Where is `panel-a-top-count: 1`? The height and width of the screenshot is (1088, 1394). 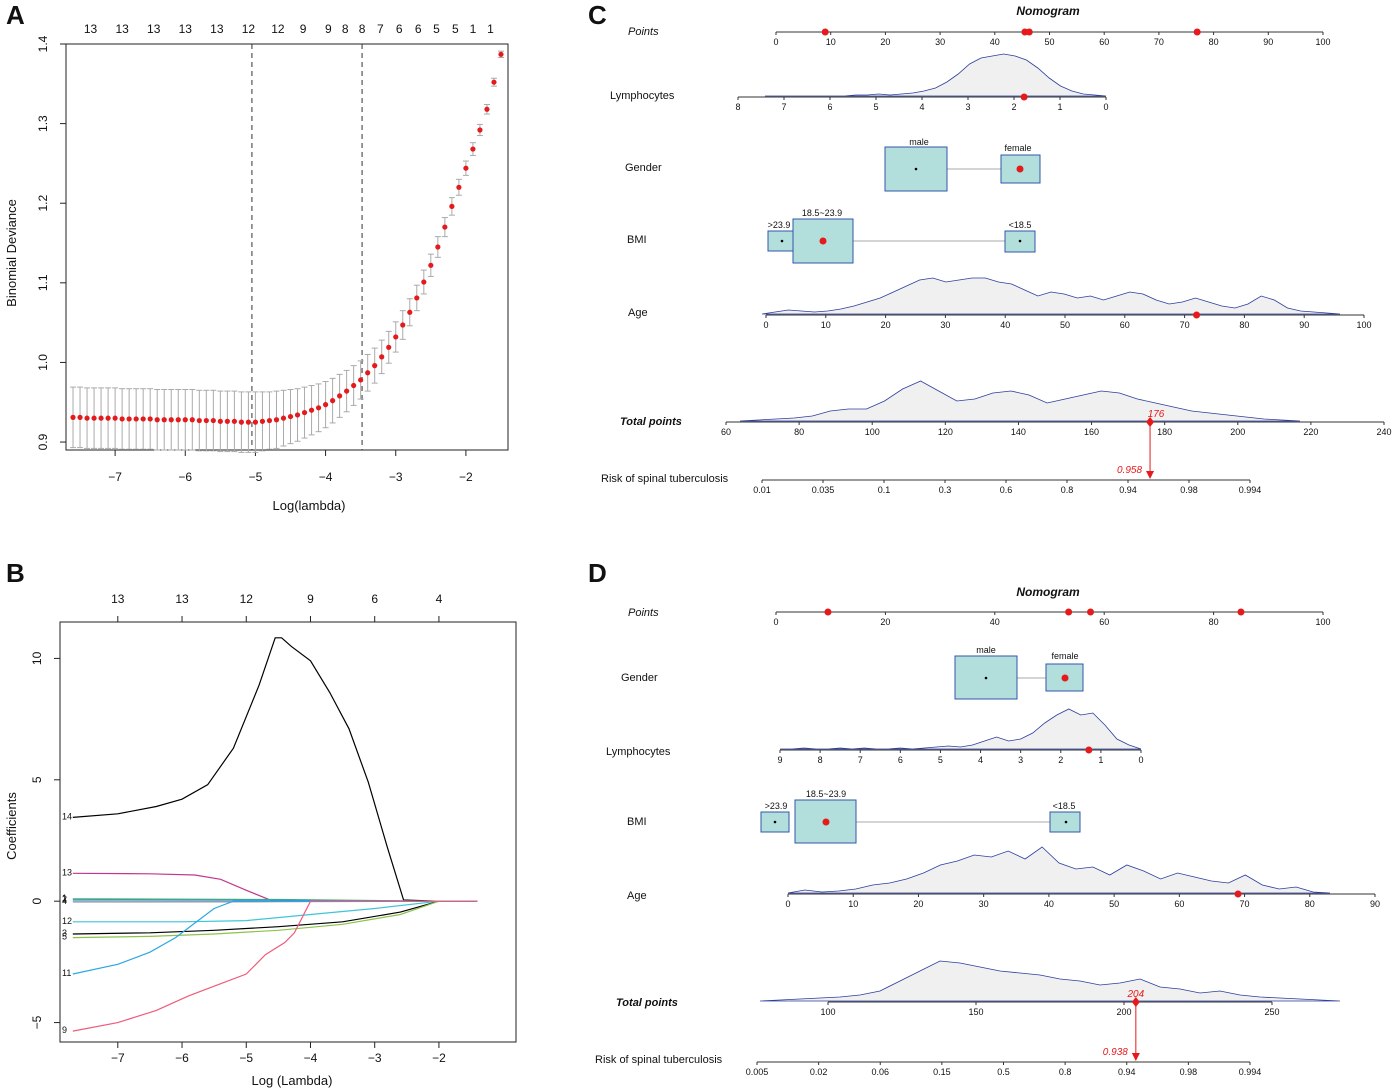
panel-a-top-count: 1 is located at coordinates (490, 29).